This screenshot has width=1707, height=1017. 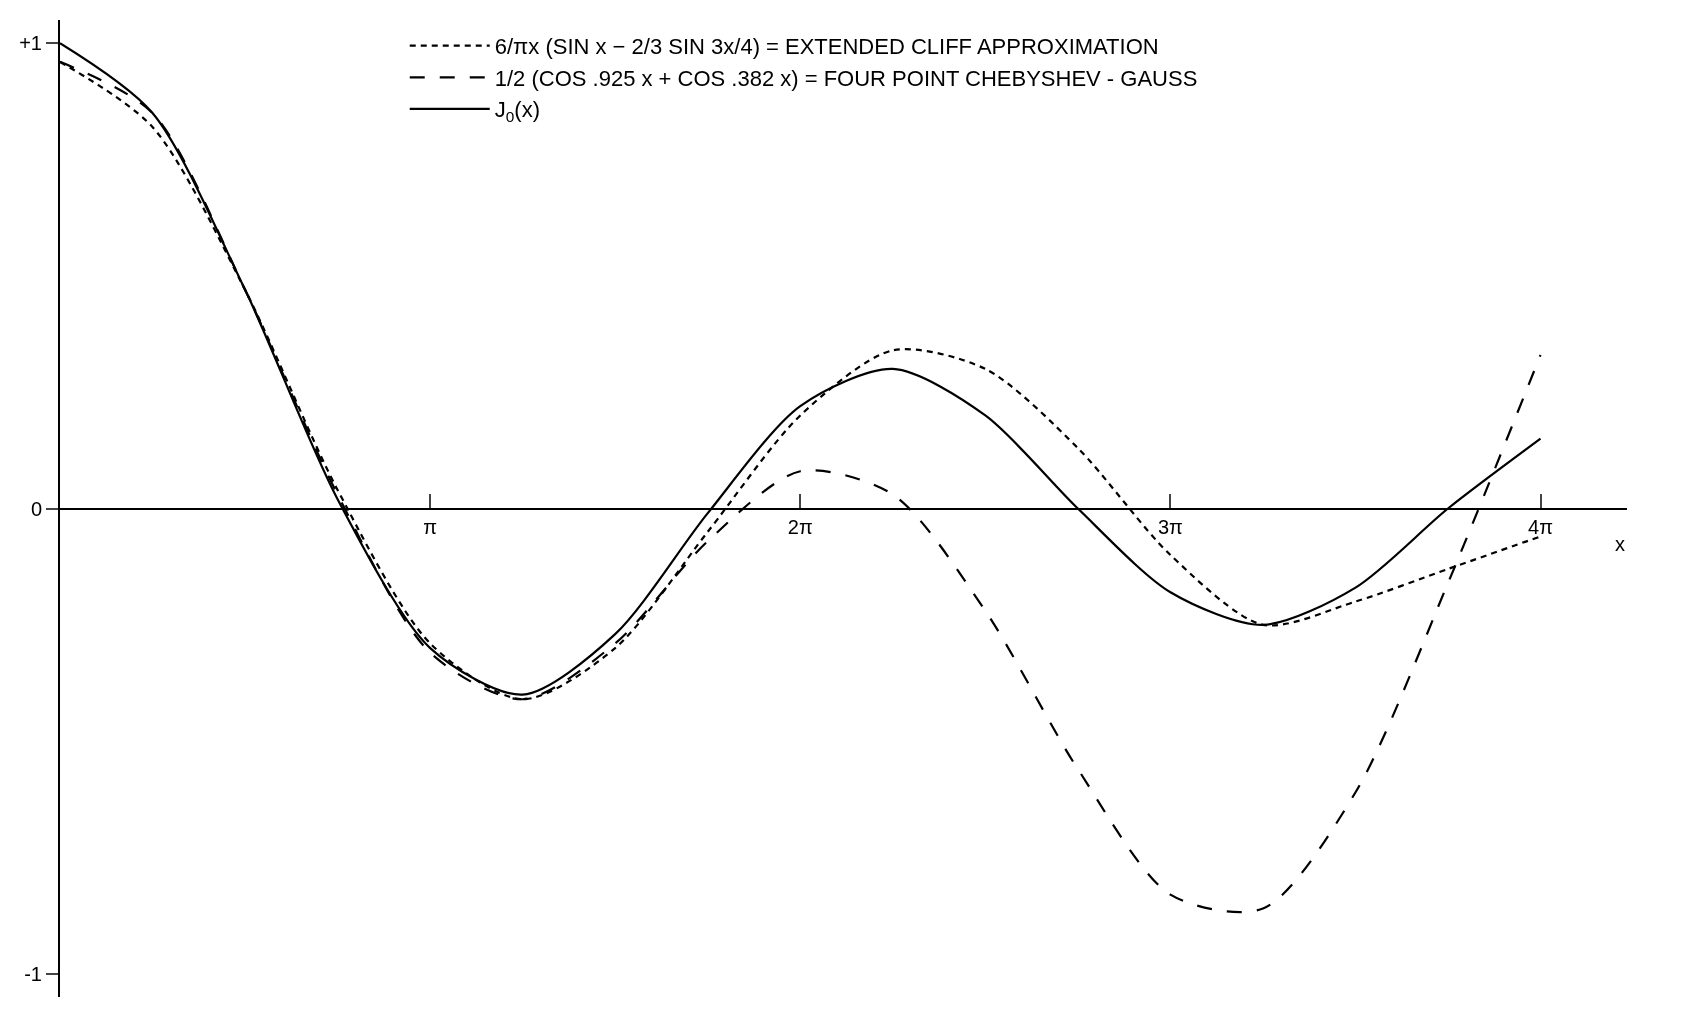 What do you see at coordinates (36, 508) in the screenshot?
I see `y-tick-label: 0` at bounding box center [36, 508].